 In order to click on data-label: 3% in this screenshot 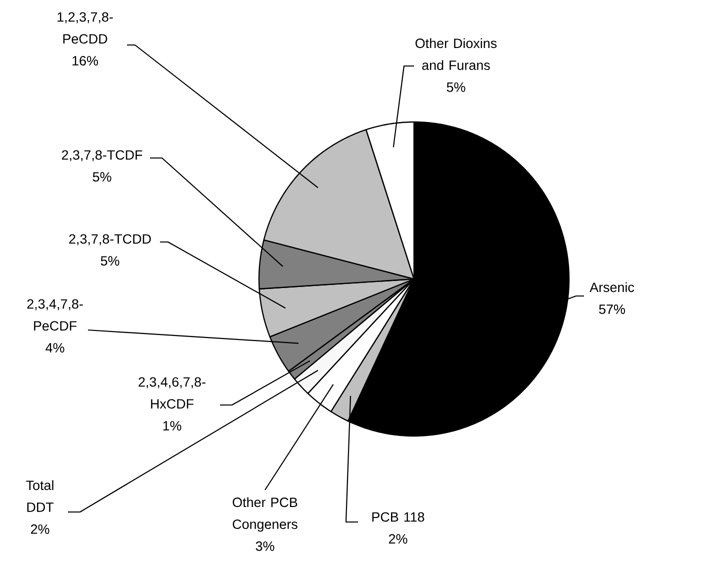, I will do `click(265, 546)`.